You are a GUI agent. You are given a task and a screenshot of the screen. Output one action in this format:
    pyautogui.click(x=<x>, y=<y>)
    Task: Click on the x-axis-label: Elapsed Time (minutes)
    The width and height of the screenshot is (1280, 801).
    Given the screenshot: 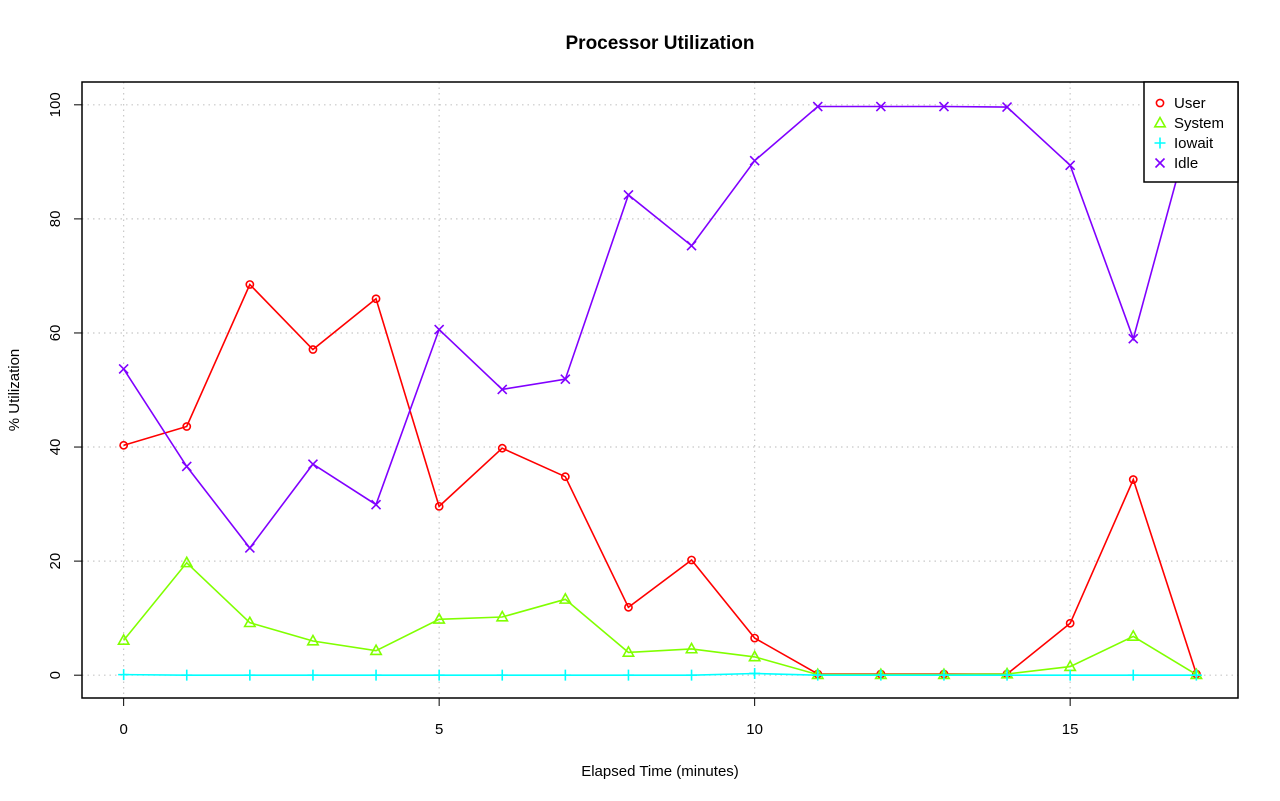 What is the action you would take?
    pyautogui.click(x=660, y=771)
    